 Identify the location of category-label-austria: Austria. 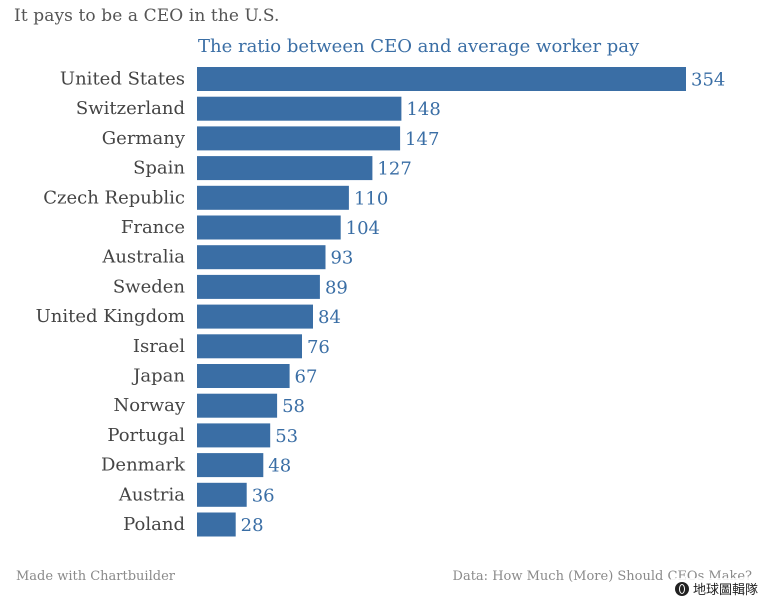
(151, 494).